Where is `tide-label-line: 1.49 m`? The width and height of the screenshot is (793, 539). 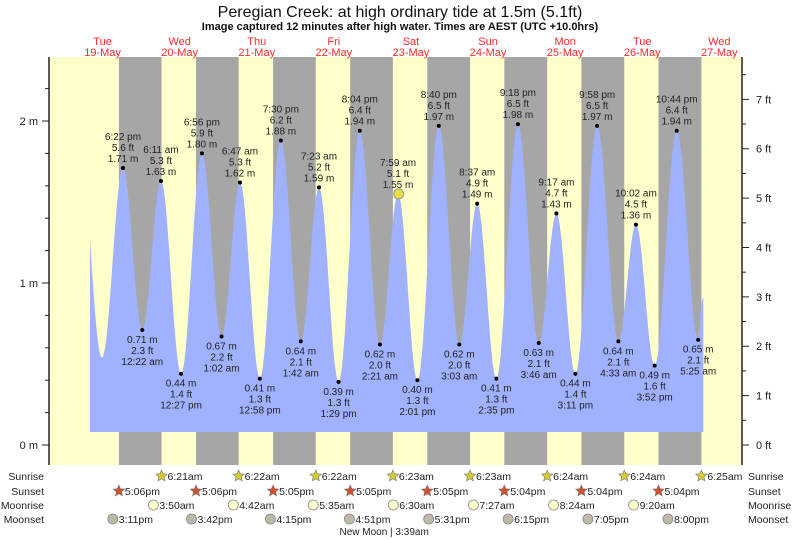
tide-label-line: 1.49 m is located at coordinates (477, 195).